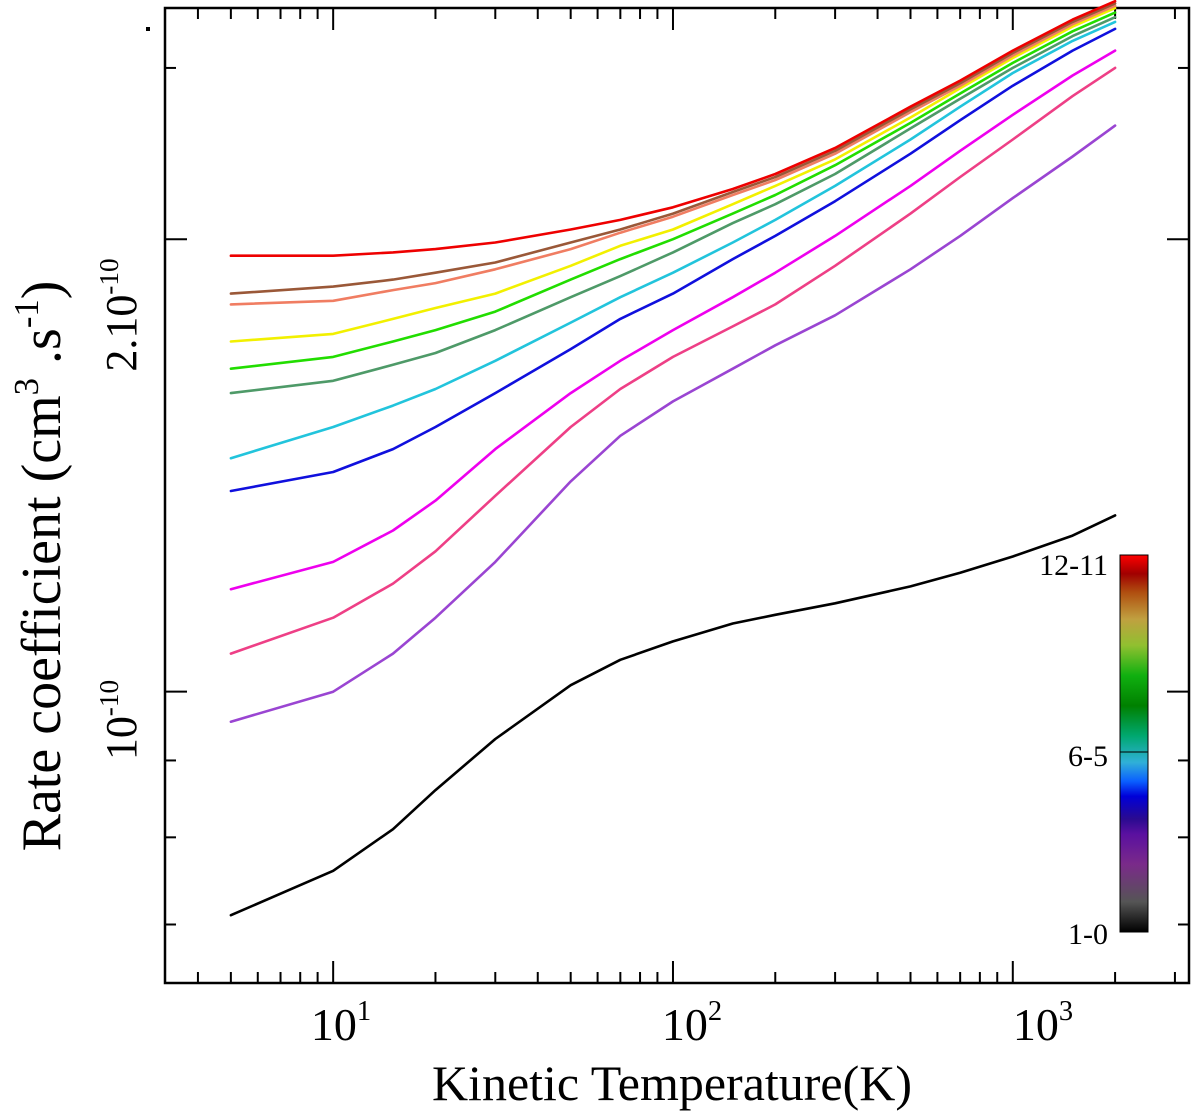 The image size is (1200, 1120). I want to click on top-left-dot, so click(148, 29).